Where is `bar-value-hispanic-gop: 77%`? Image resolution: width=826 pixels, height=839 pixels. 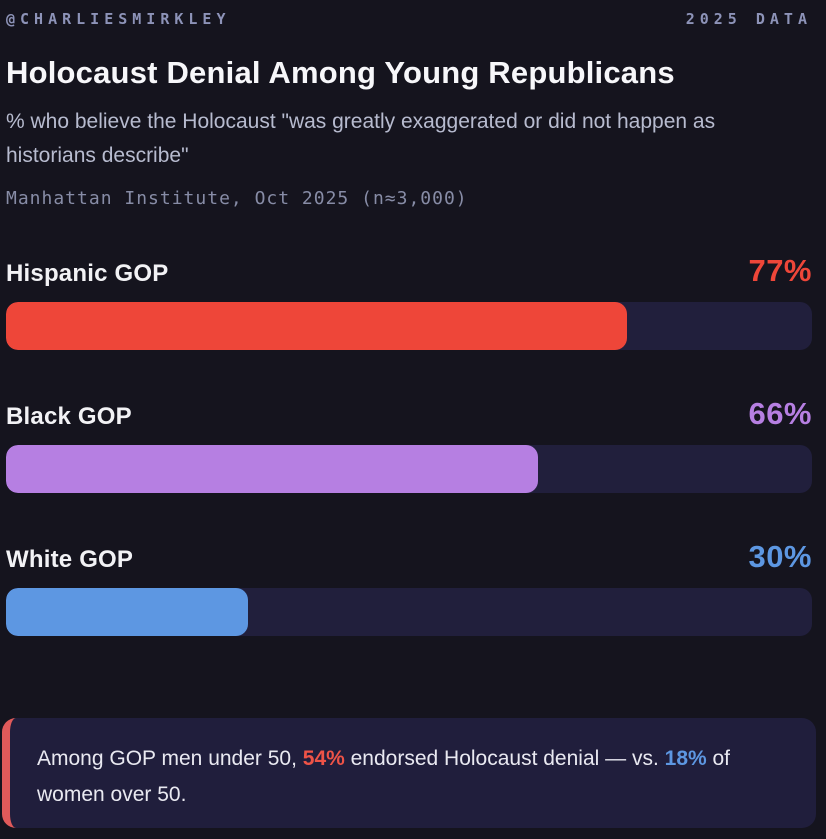
bar-value-hispanic-gop: 77% is located at coordinates (780, 270).